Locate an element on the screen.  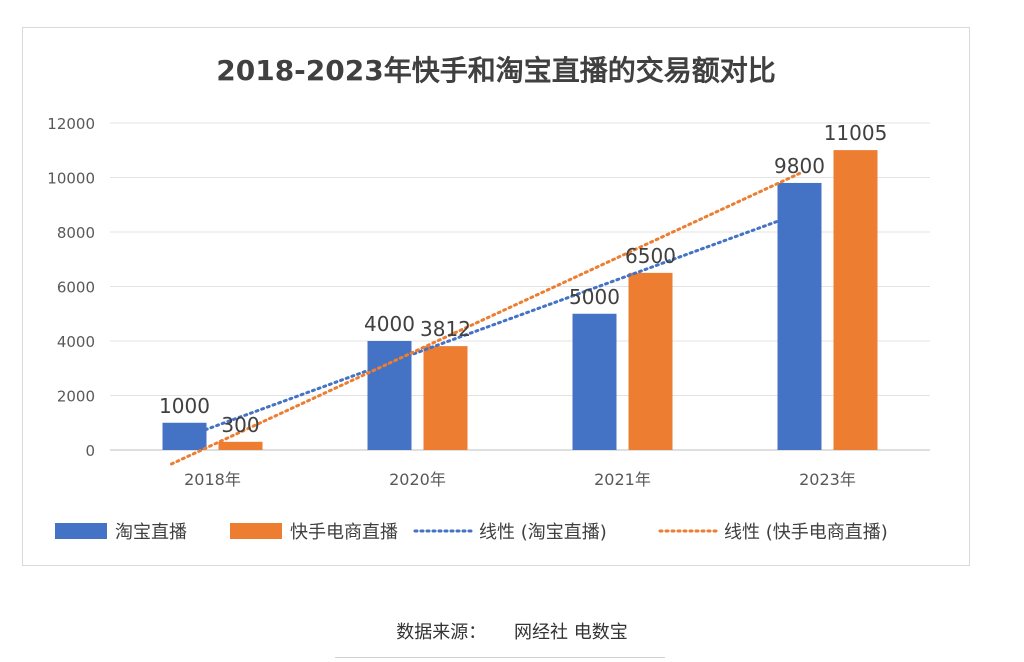
y-tick-label: 4000 is located at coordinates (76, 342).